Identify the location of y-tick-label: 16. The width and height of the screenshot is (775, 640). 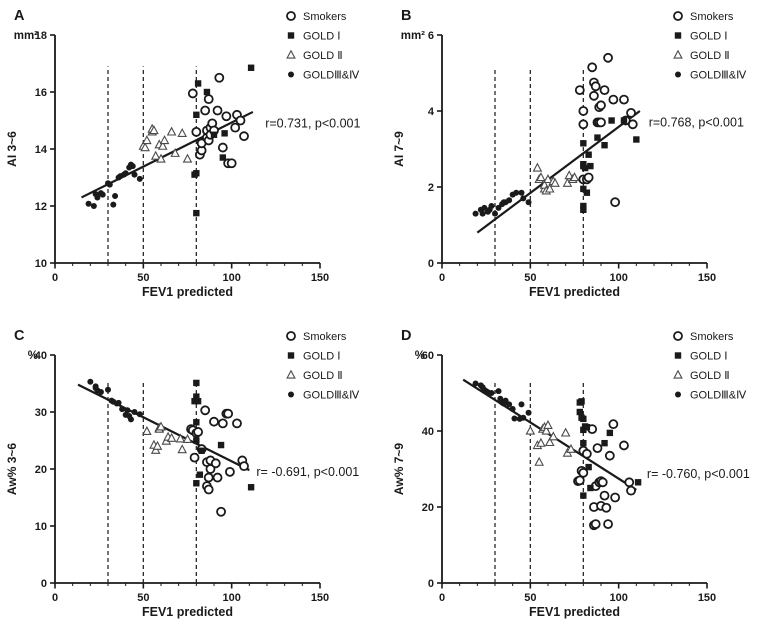
(41, 93).